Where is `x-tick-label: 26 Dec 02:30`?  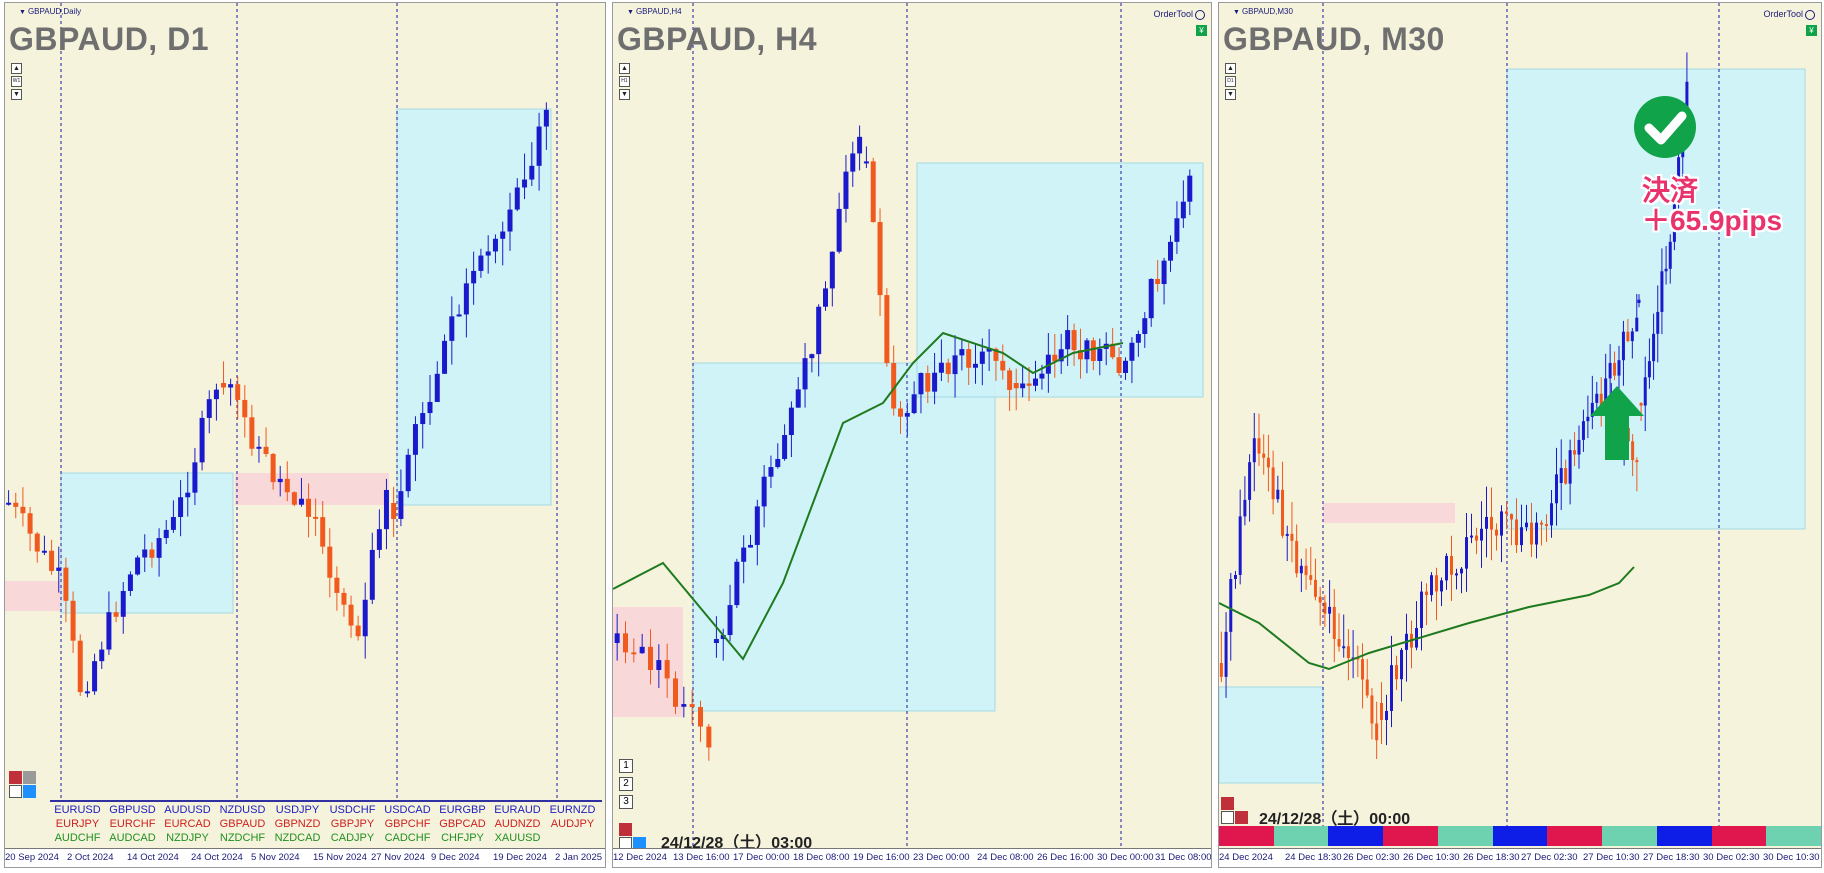
x-tick-label: 26 Dec 02:30 is located at coordinates (1371, 857).